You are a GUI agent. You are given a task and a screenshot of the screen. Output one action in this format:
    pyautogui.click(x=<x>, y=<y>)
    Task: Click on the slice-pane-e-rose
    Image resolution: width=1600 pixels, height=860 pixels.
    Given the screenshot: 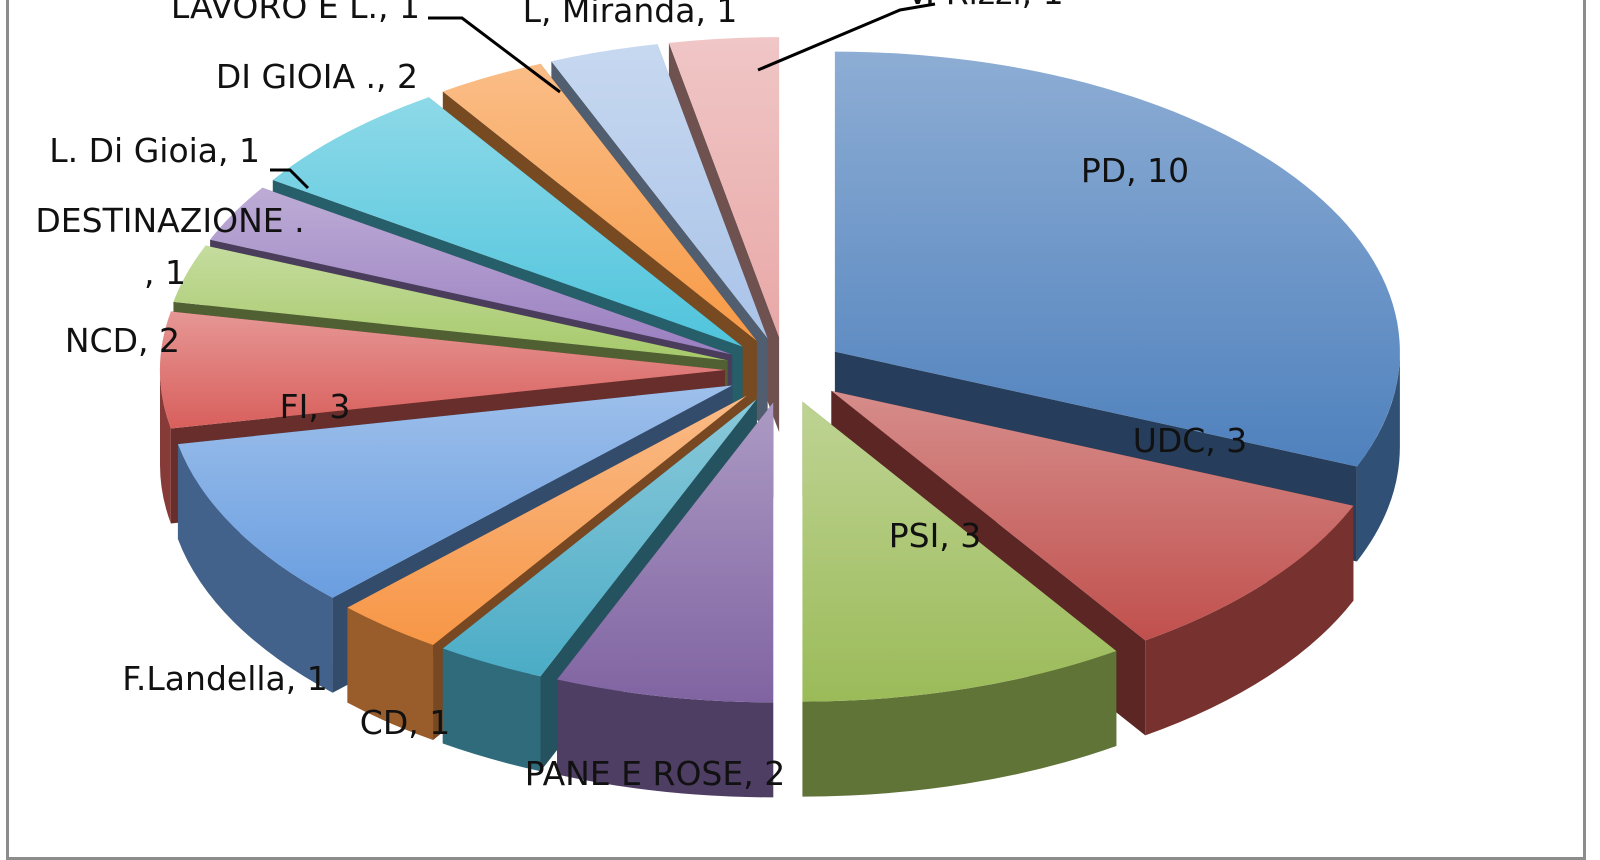 What is the action you would take?
    pyautogui.click(x=665, y=552)
    